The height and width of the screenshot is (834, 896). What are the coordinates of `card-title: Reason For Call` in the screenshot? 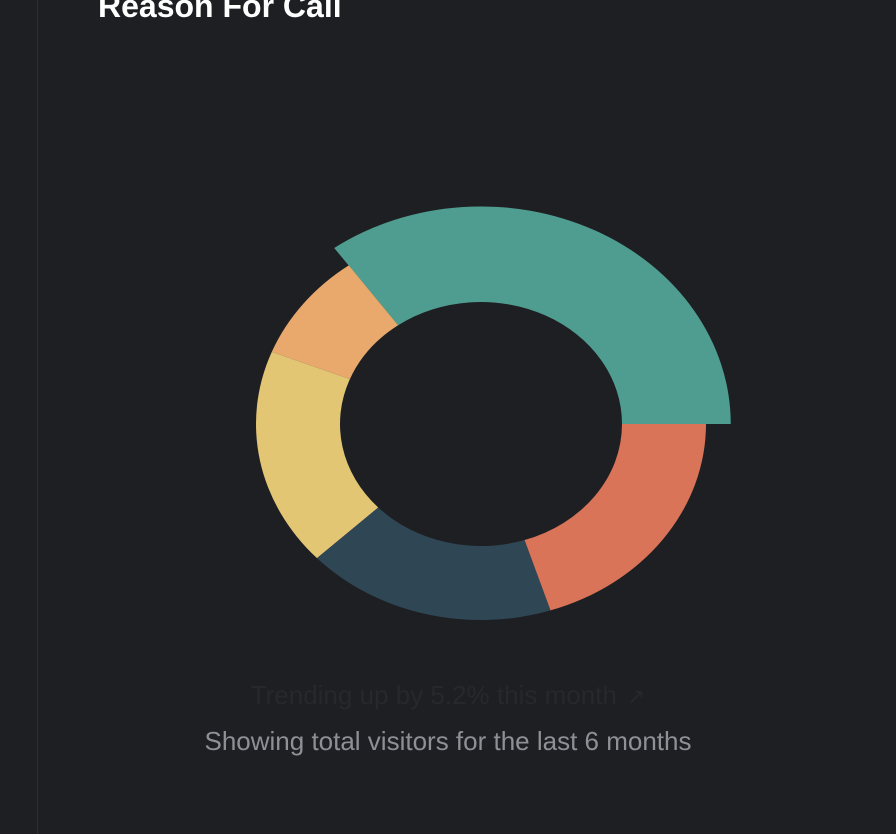 It's located at (220, 12).